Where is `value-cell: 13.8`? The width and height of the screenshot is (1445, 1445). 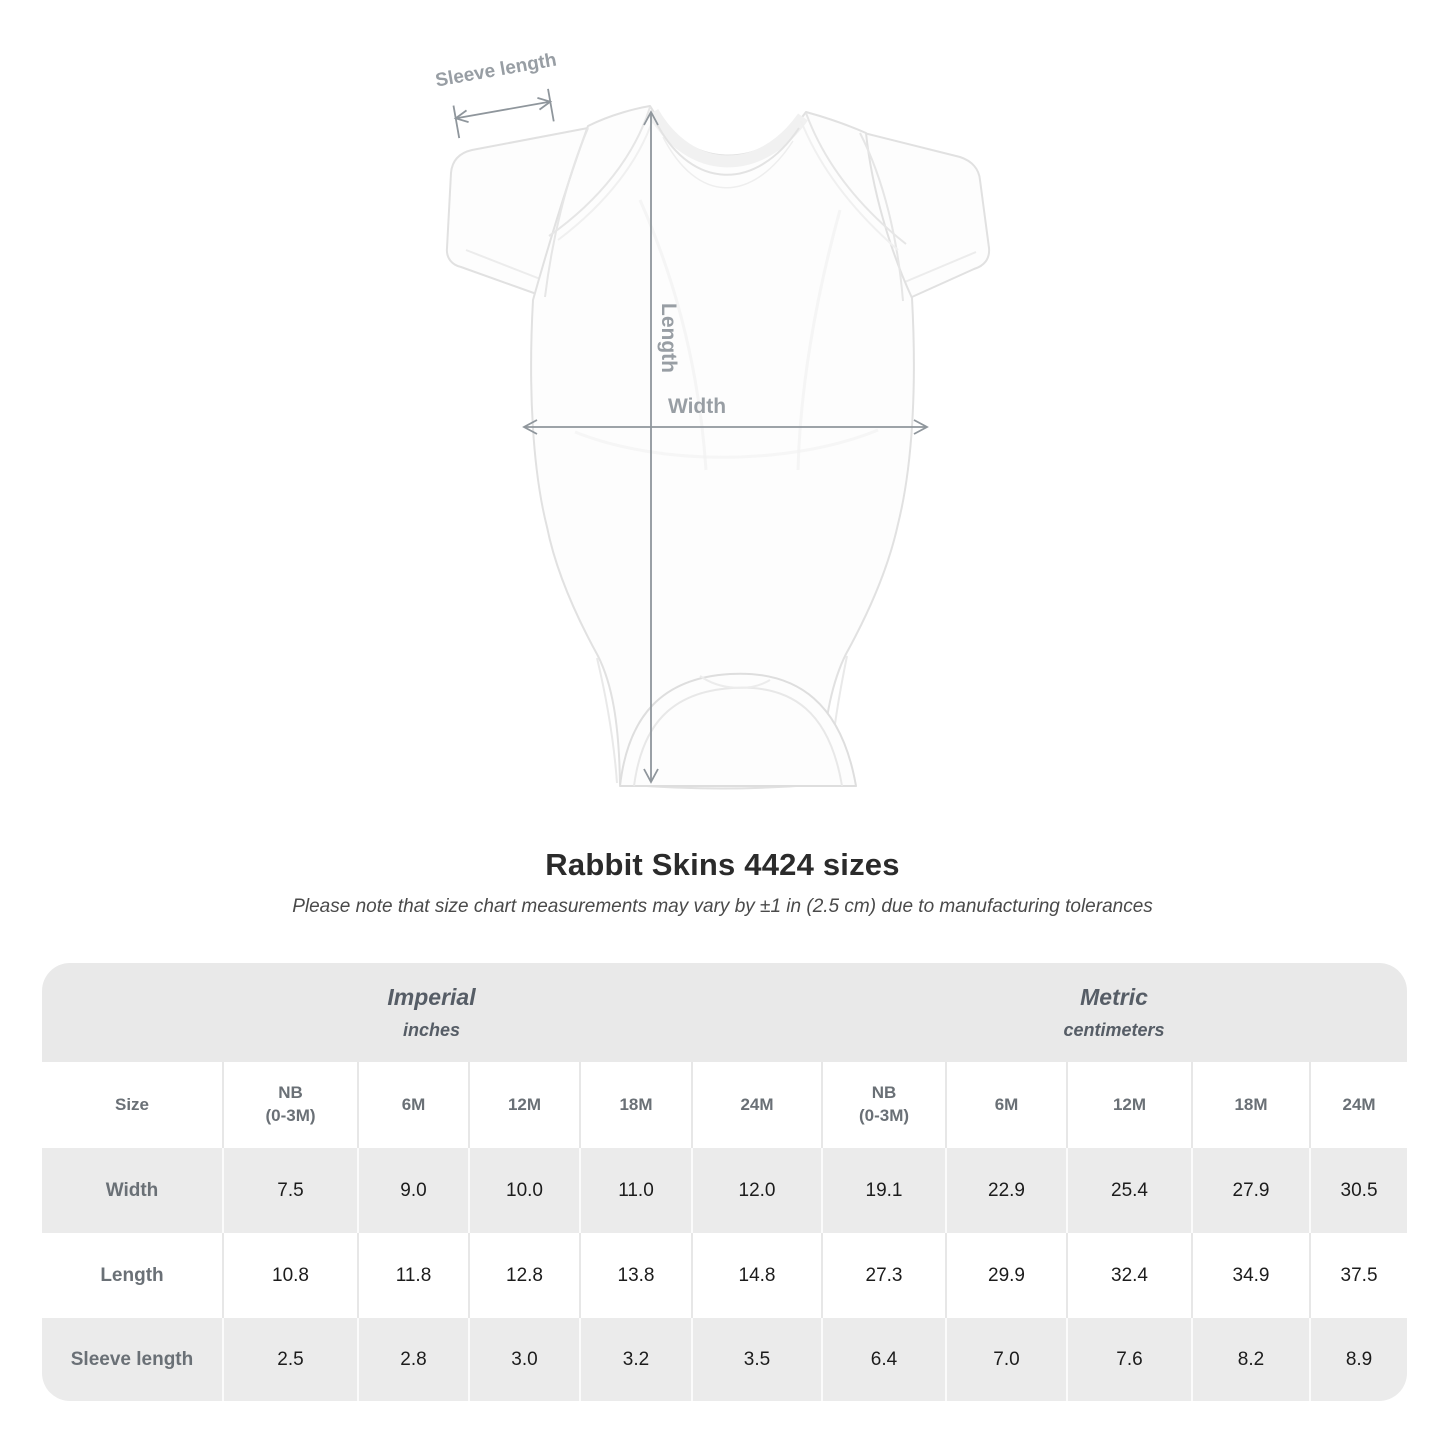 value-cell: 13.8 is located at coordinates (635, 1275).